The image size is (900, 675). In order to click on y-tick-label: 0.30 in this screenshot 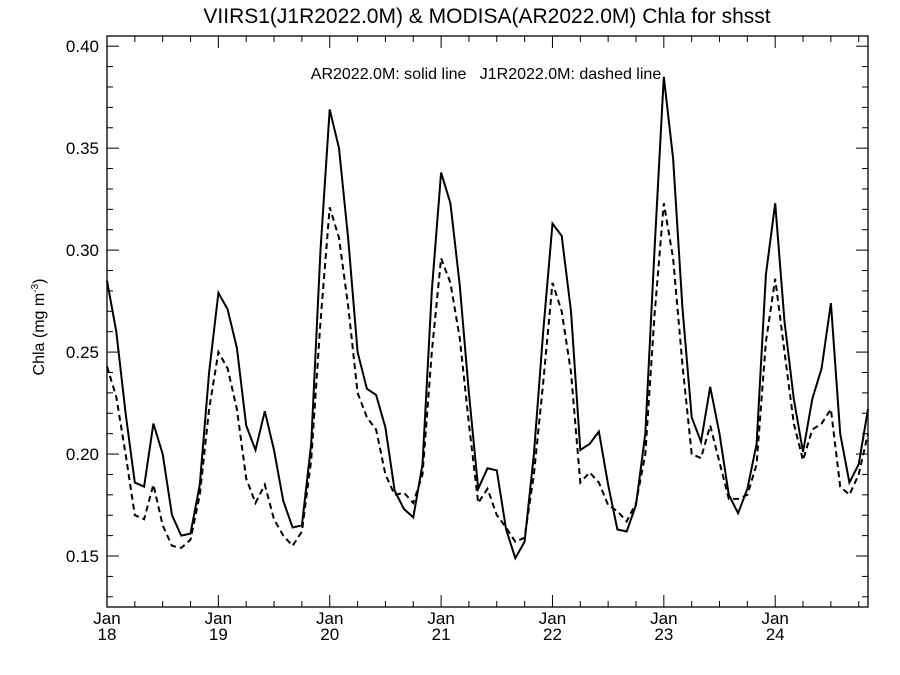, I will do `click(82, 250)`.